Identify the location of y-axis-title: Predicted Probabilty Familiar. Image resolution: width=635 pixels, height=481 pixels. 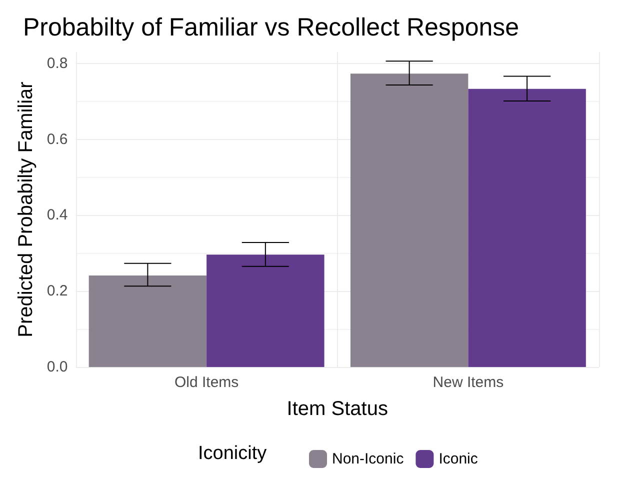
(26, 209).